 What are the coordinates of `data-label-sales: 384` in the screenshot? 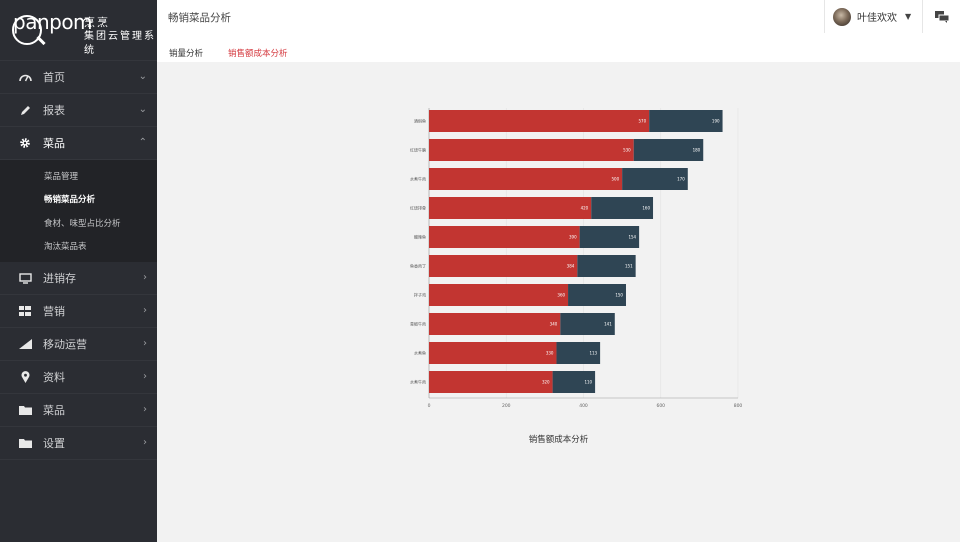 It's located at (571, 266).